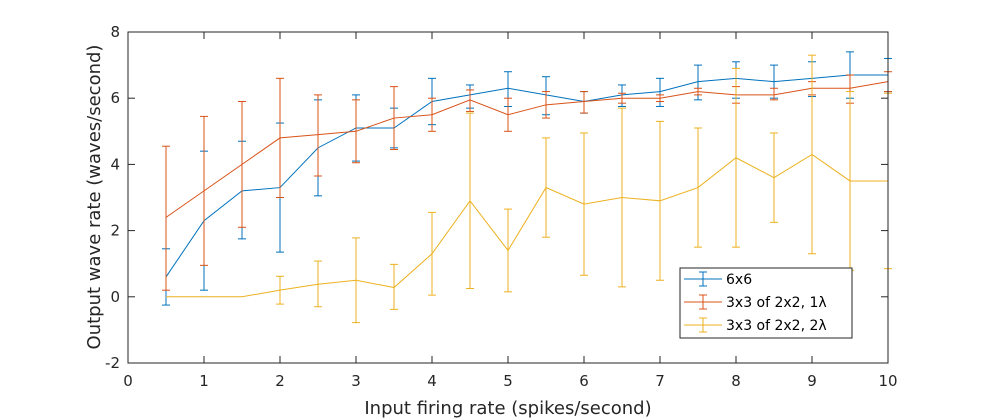 The image size is (981, 420). I want to click on legend-label-2lambda: 3x3 of 2x2, 2λ, so click(776, 326).